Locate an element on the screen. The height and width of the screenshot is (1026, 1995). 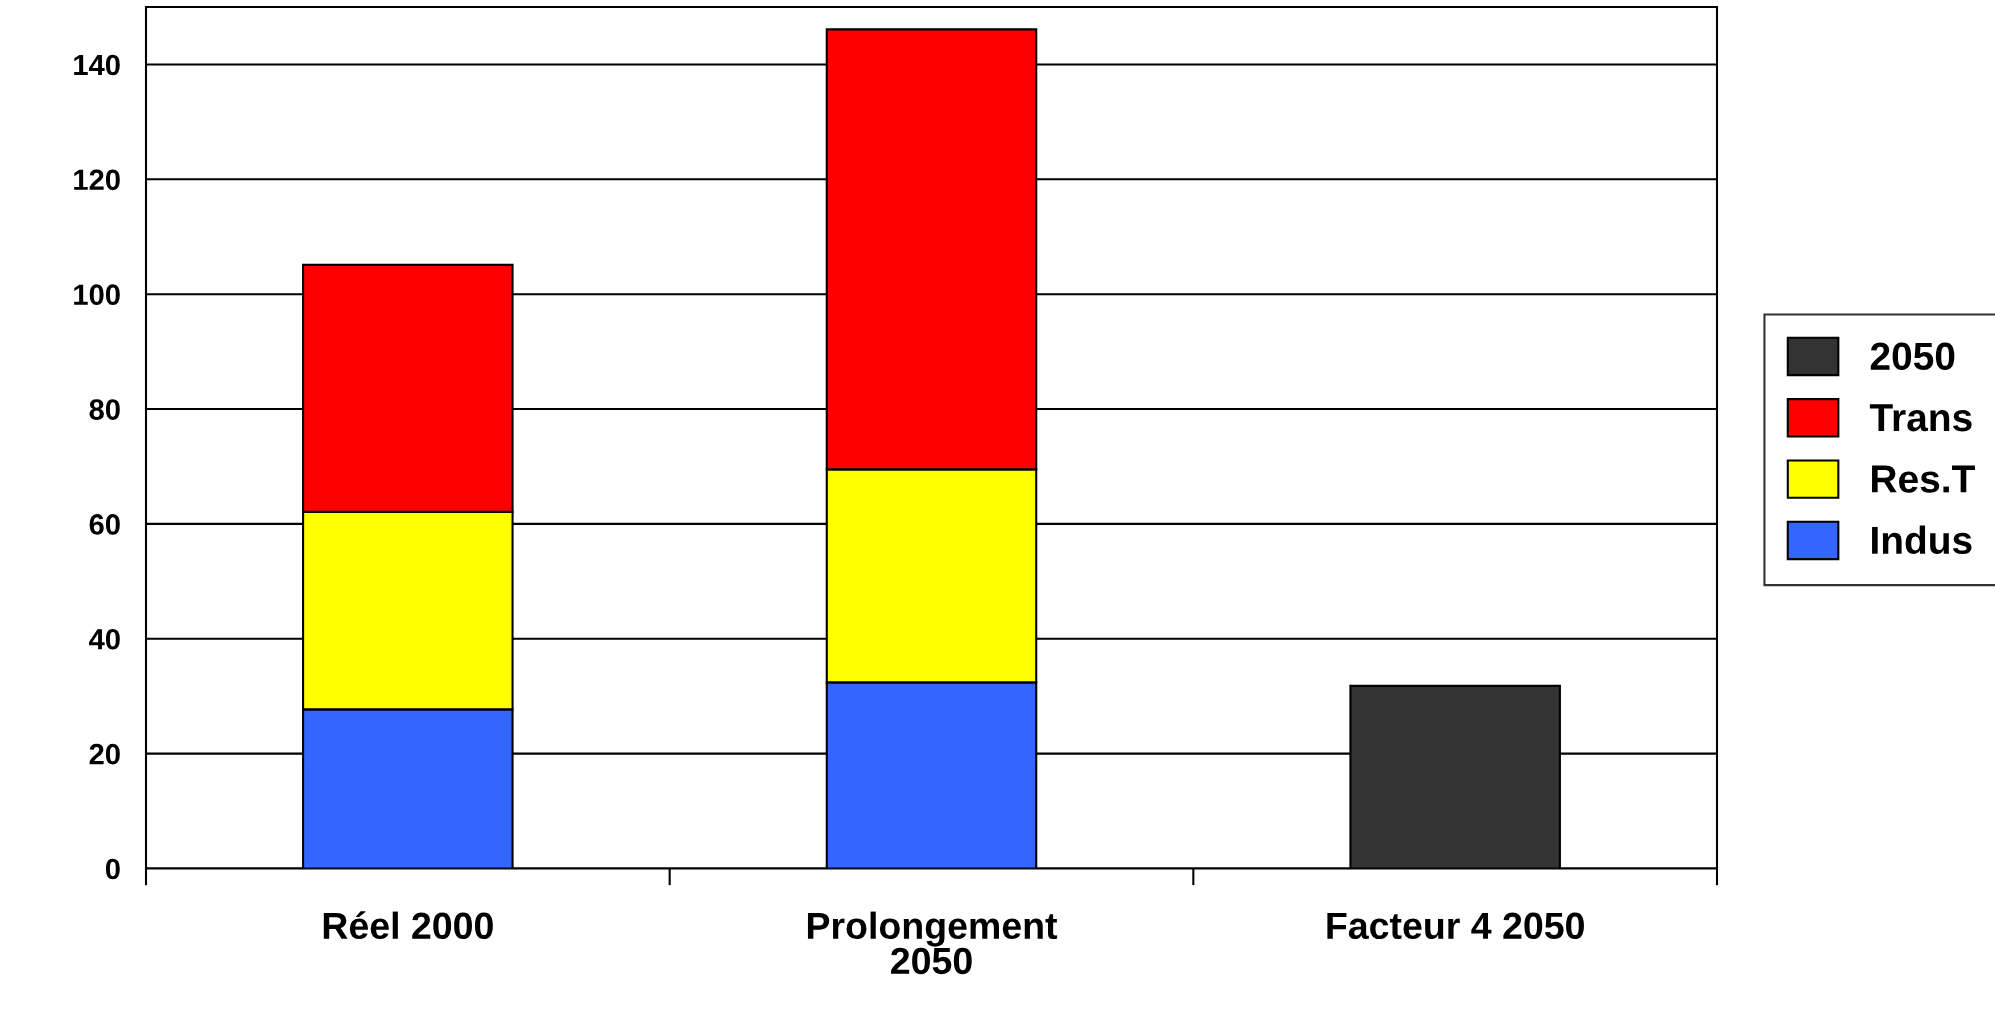
y-tick-label: 140 is located at coordinates (97, 65).